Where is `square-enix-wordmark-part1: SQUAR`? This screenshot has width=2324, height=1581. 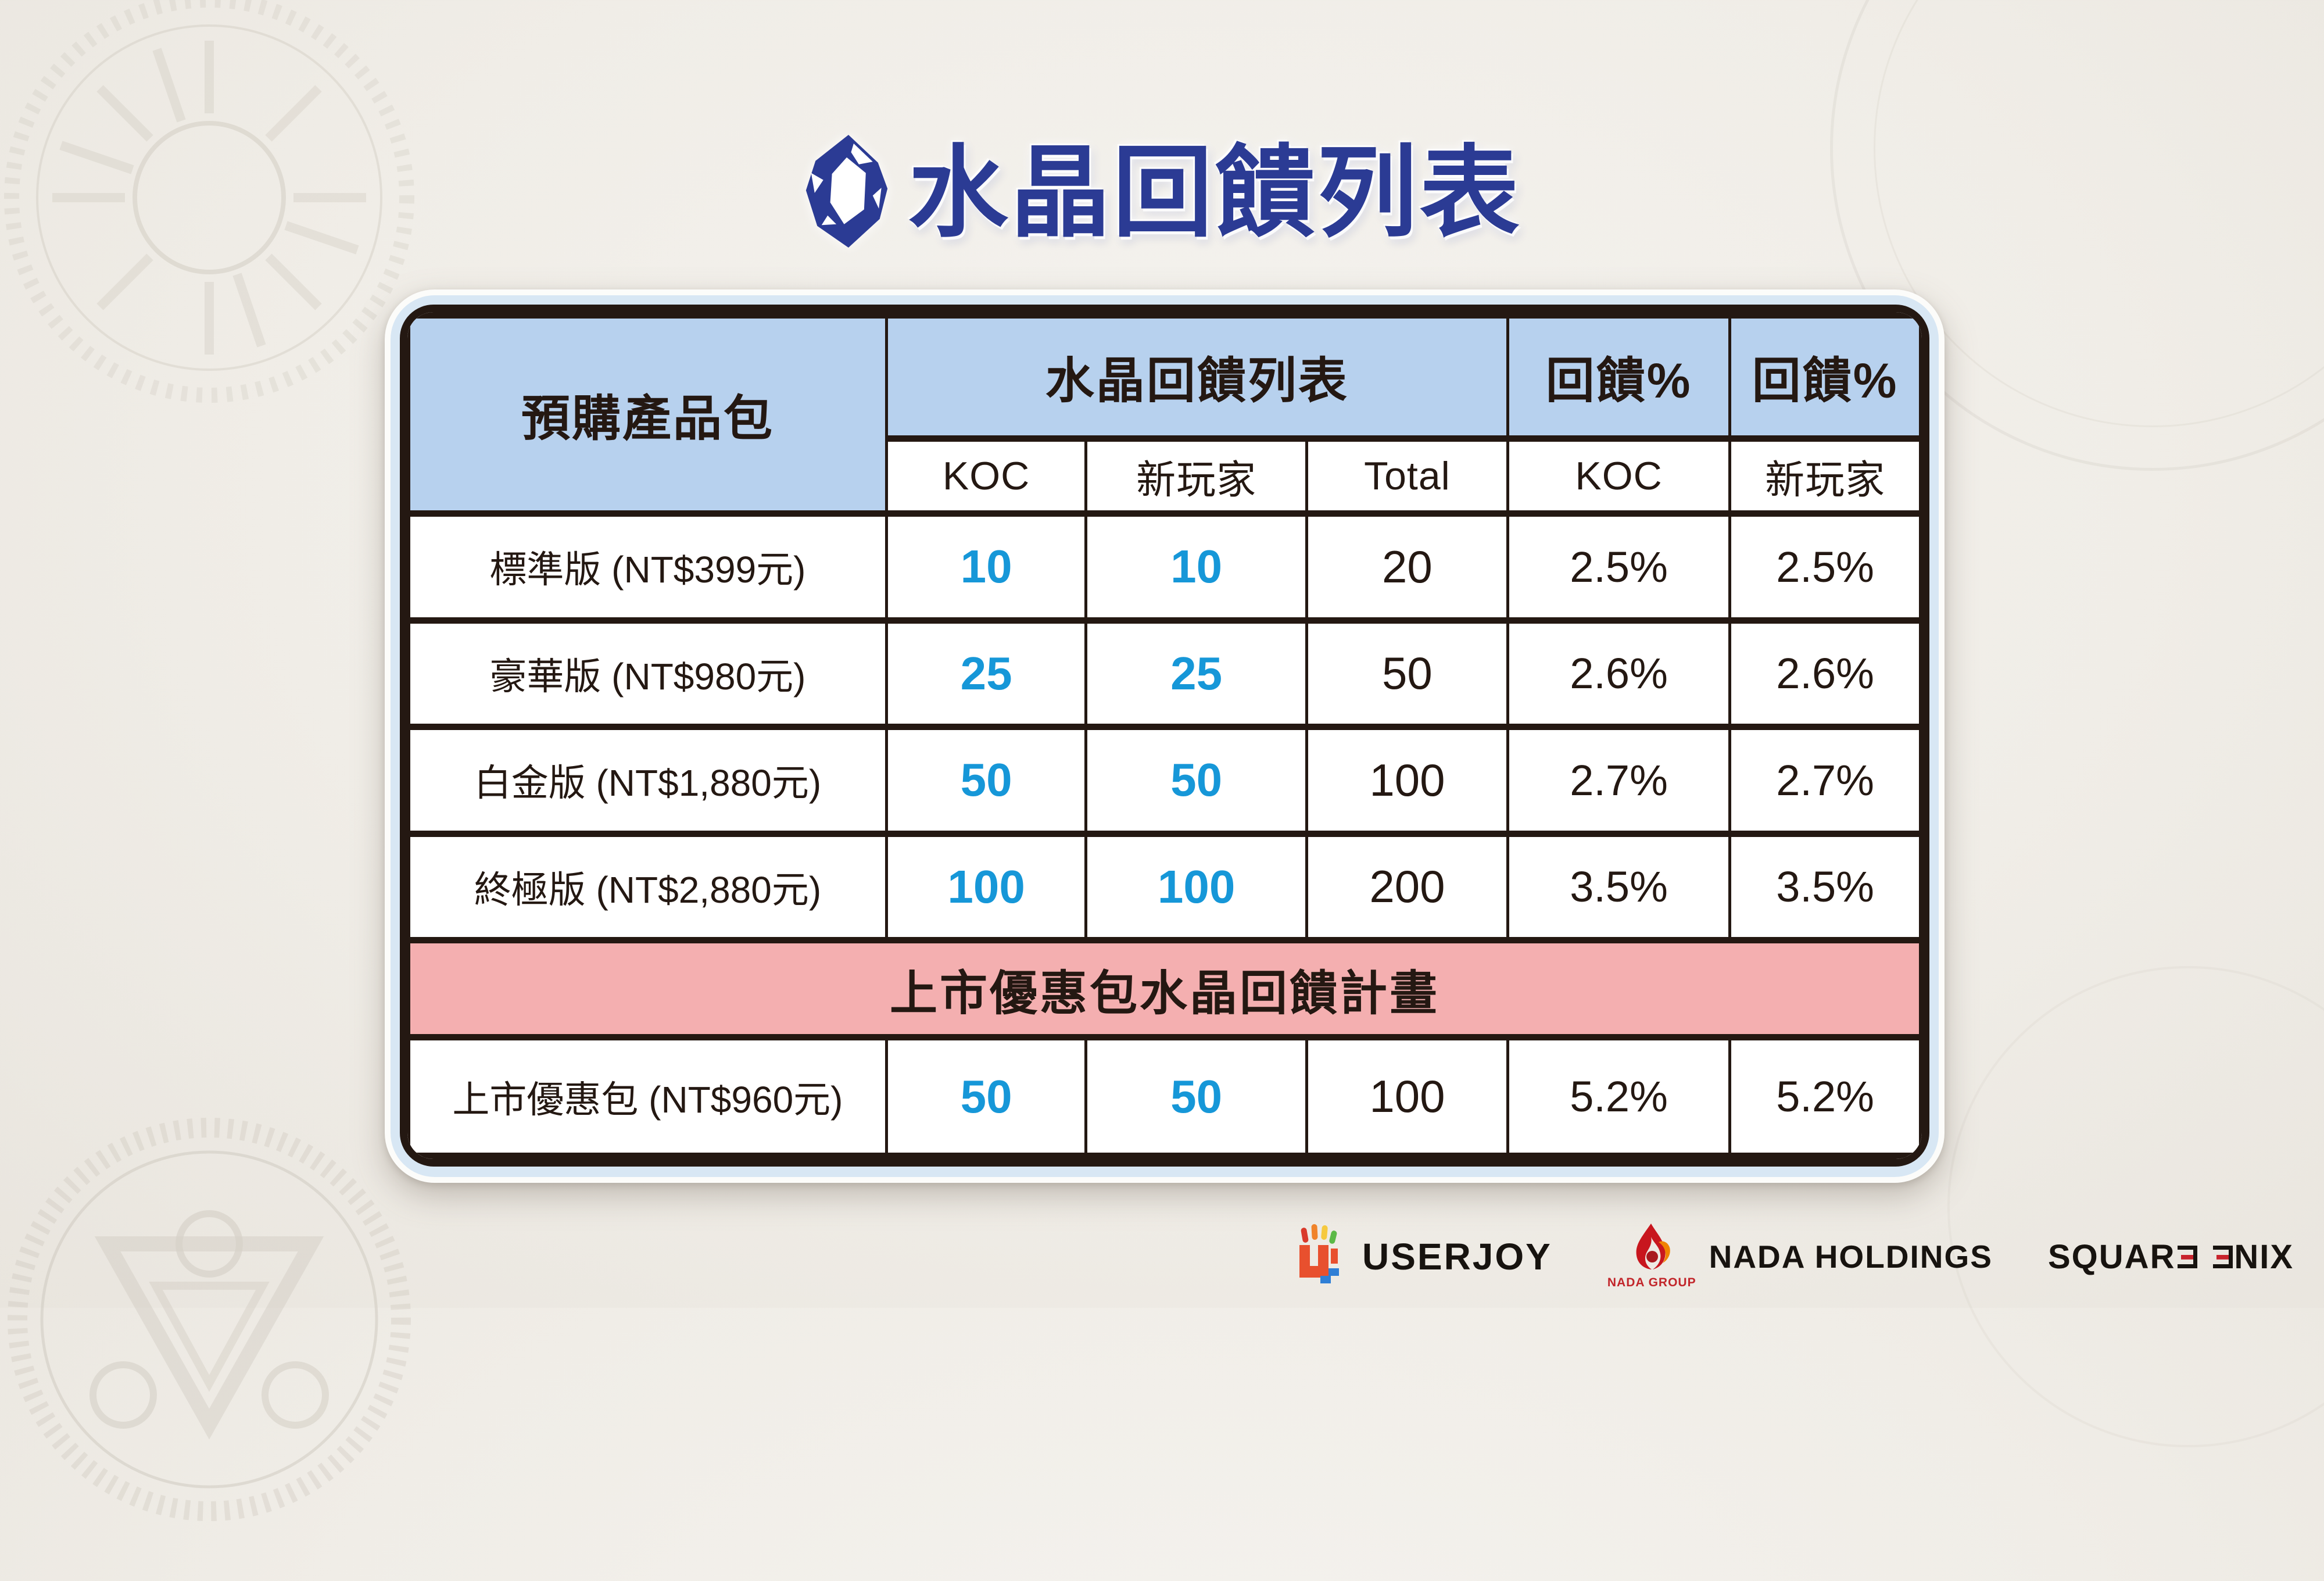 square-enix-wordmark-part1: SQUAR is located at coordinates (2112, 1257).